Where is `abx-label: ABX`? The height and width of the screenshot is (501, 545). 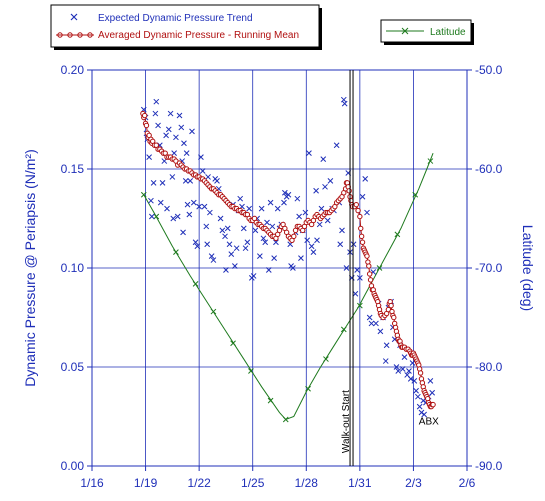
abx-label: ABX is located at coordinates (429, 421).